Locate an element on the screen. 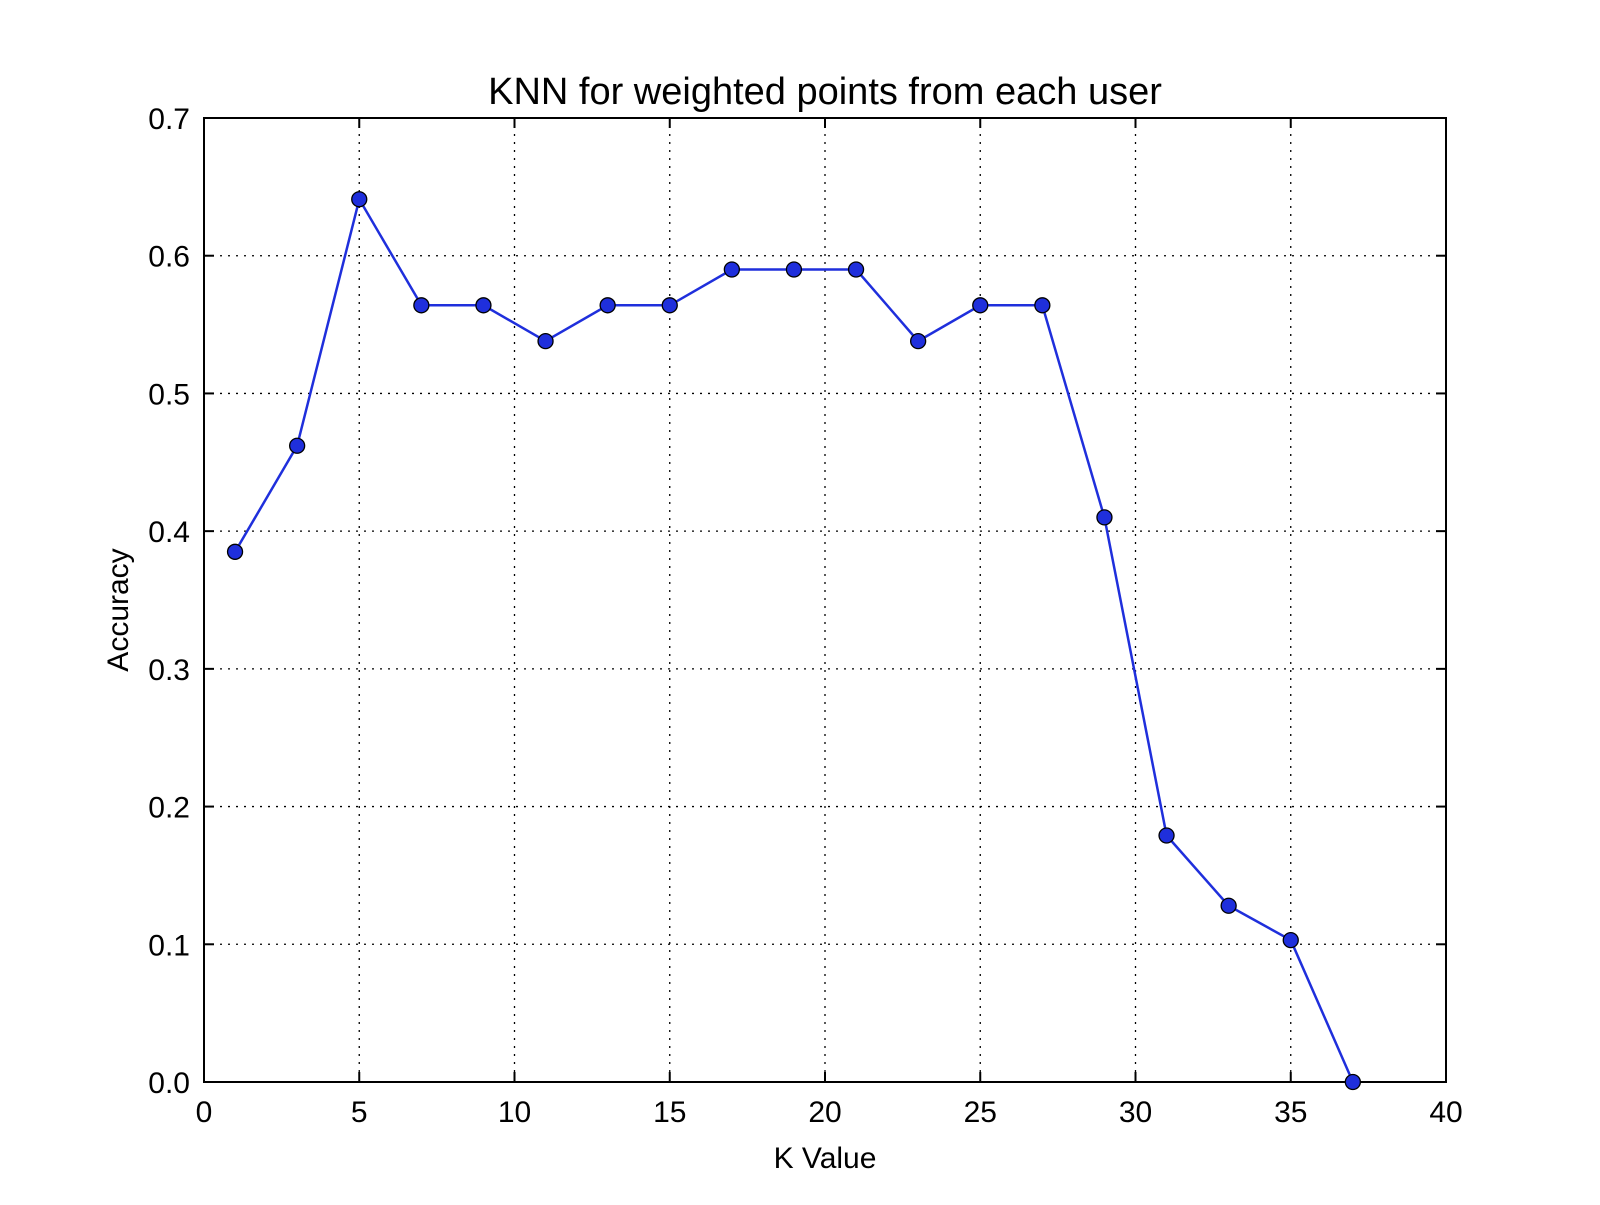 The height and width of the screenshot is (1205, 1600). chart-title: KNN for weighted points from each user is located at coordinates (825, 92).